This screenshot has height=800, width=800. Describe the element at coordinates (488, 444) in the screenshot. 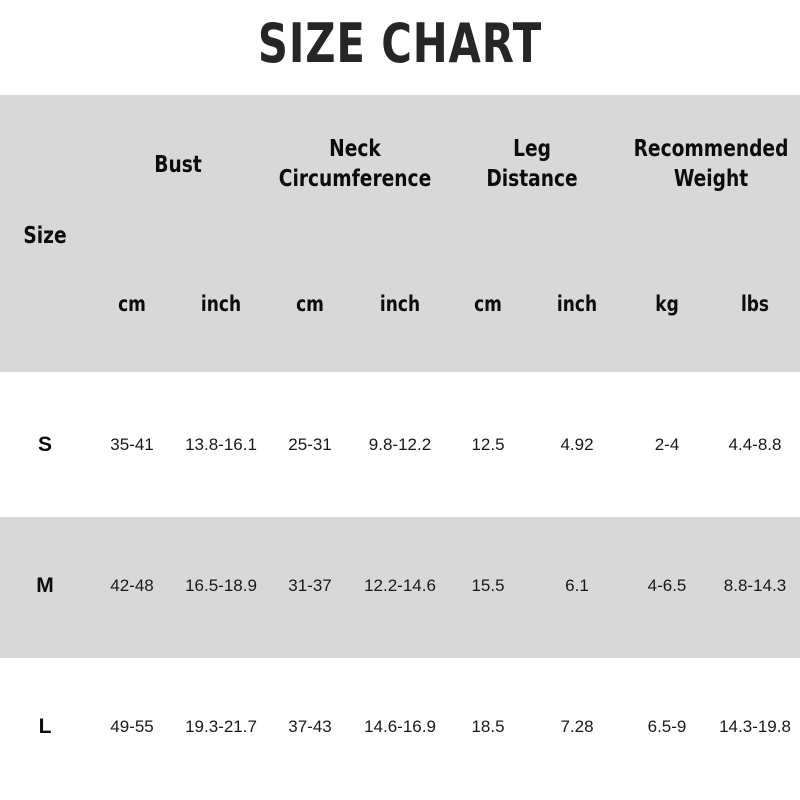

I see `cell-s-leg-cm: 12.5` at that location.